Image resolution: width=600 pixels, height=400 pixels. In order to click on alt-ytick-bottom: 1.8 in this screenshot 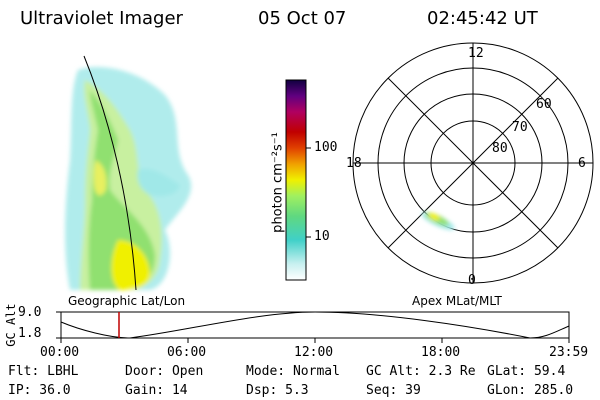, I will do `click(30, 333)`.